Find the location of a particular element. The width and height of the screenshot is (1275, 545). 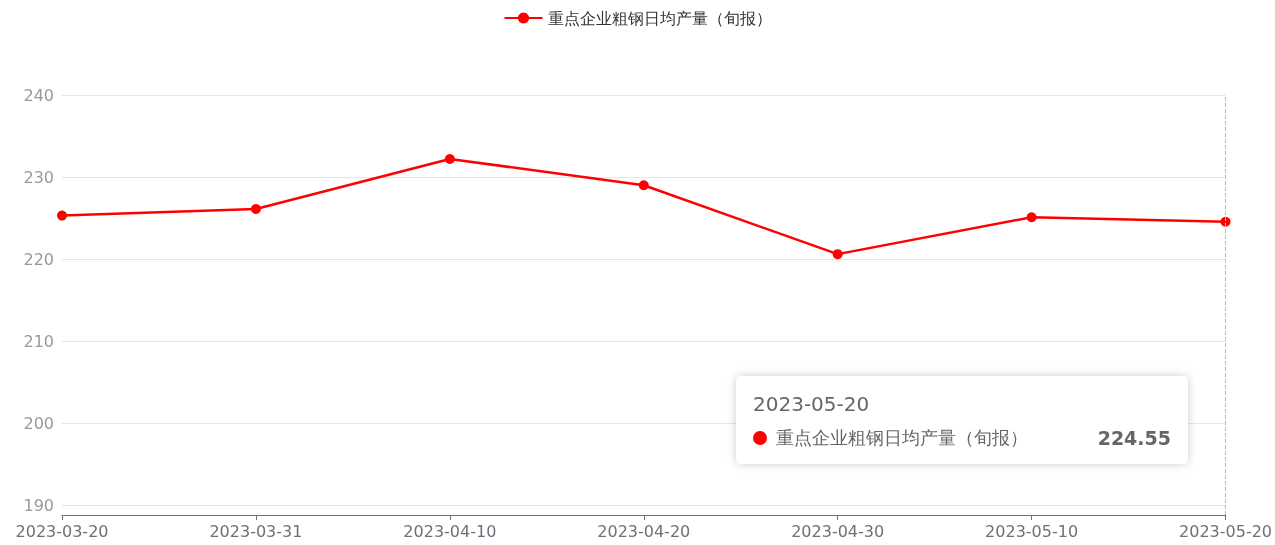

x-tick-label: 2023-03-31 is located at coordinates (256, 531).